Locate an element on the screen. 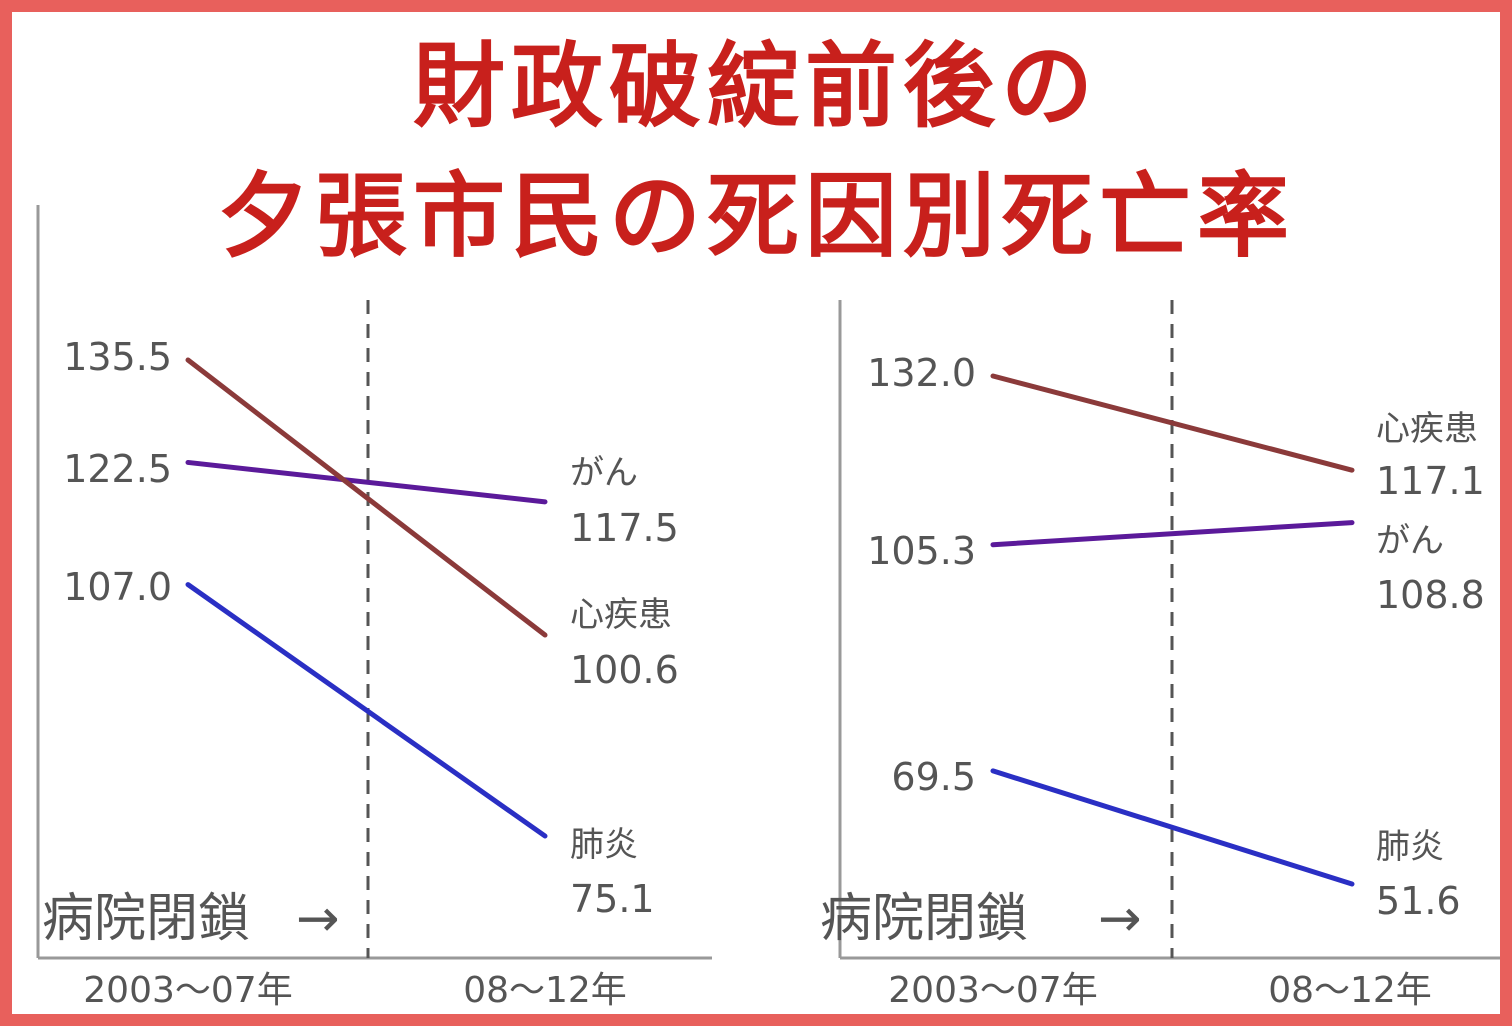  end-value-label: 117.5 is located at coordinates (624, 528).